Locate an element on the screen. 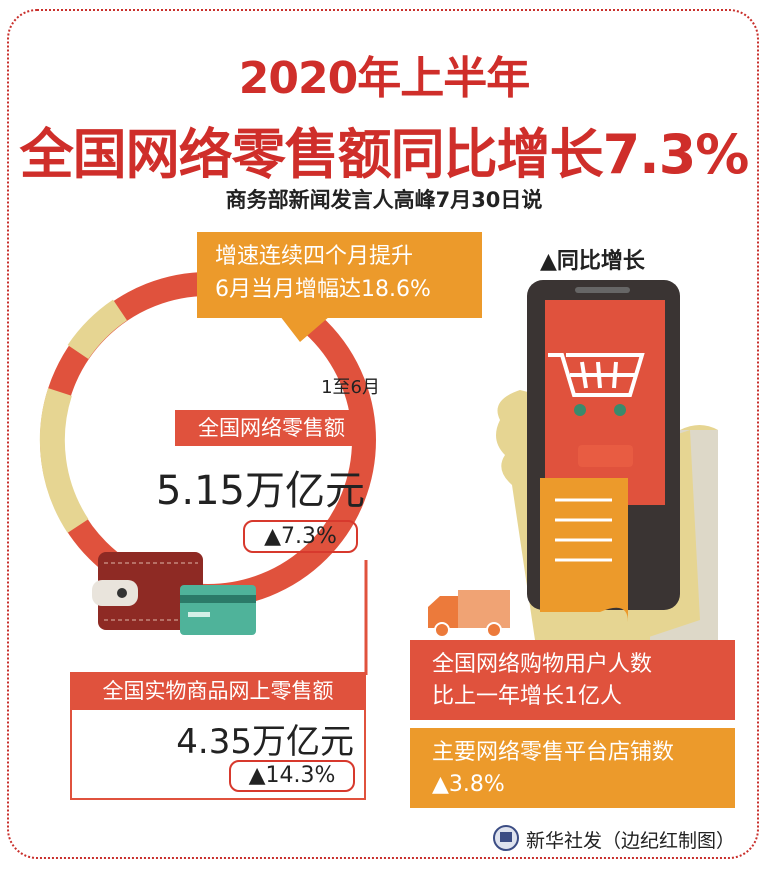 Image resolution: width=768 pixels, height=871 pixels. physical-goods-value: 4.35万亿元 is located at coordinates (265, 742).